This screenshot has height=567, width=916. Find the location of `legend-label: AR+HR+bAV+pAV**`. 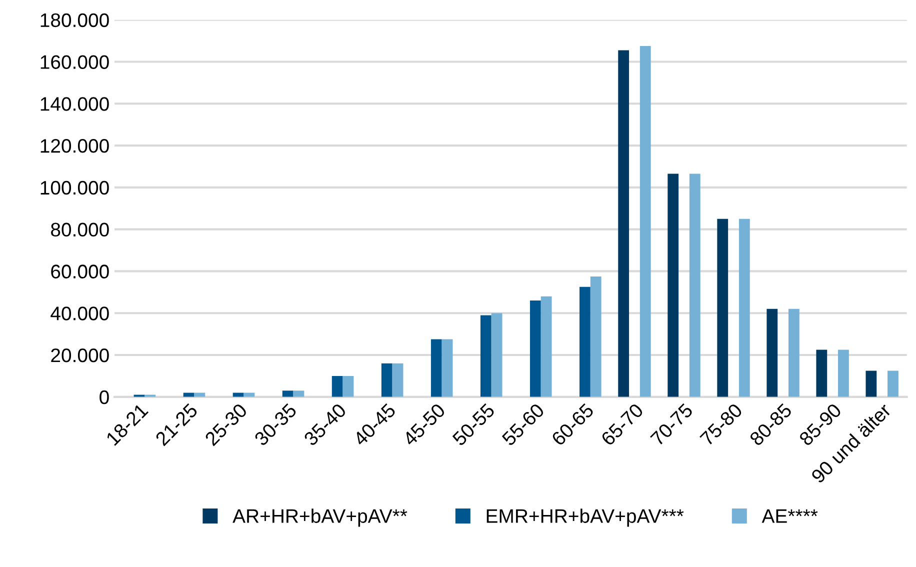

legend-label: AR+HR+bAV+pAV** is located at coordinates (320, 517).